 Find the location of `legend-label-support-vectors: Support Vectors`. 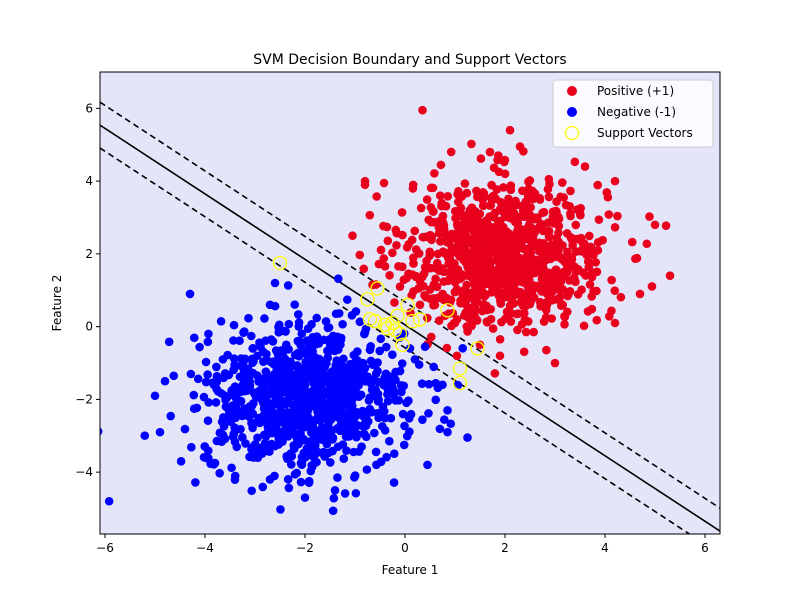

legend-label-support-vectors: Support Vectors is located at coordinates (645, 133).